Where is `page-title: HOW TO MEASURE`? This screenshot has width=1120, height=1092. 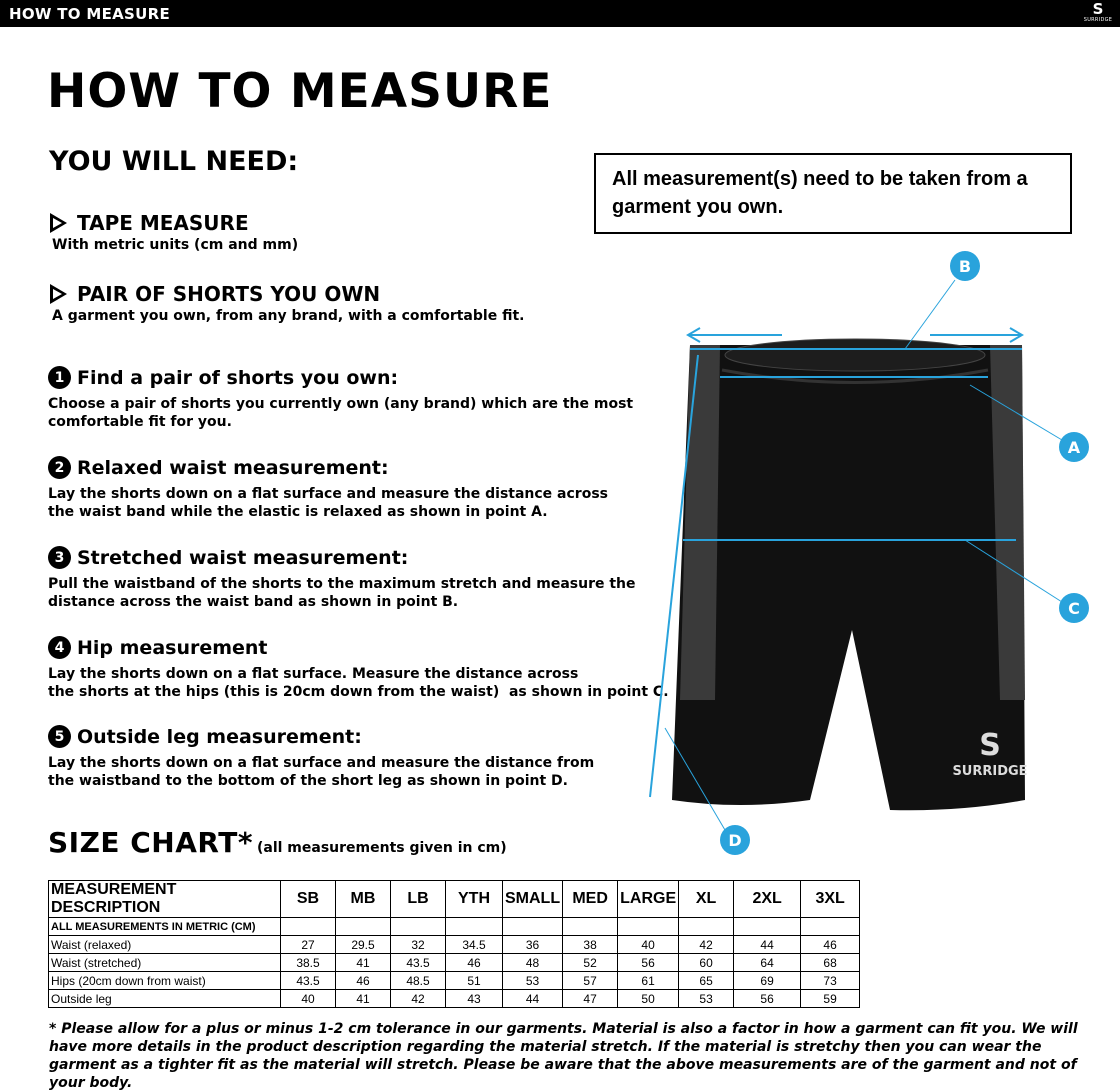 page-title: HOW TO MEASURE is located at coordinates (300, 91).